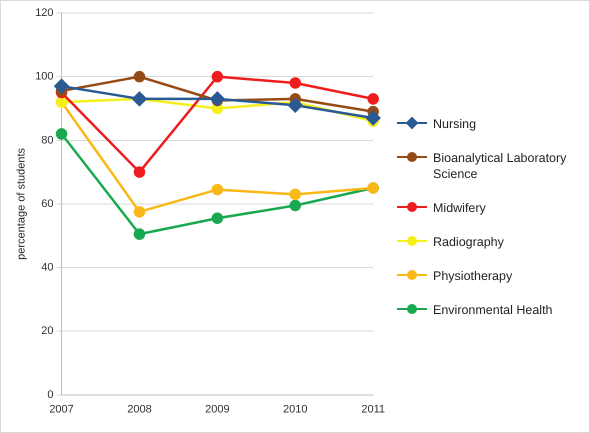  Describe the element at coordinates (47, 204) in the screenshot. I see `y-tick-label: 60` at that location.